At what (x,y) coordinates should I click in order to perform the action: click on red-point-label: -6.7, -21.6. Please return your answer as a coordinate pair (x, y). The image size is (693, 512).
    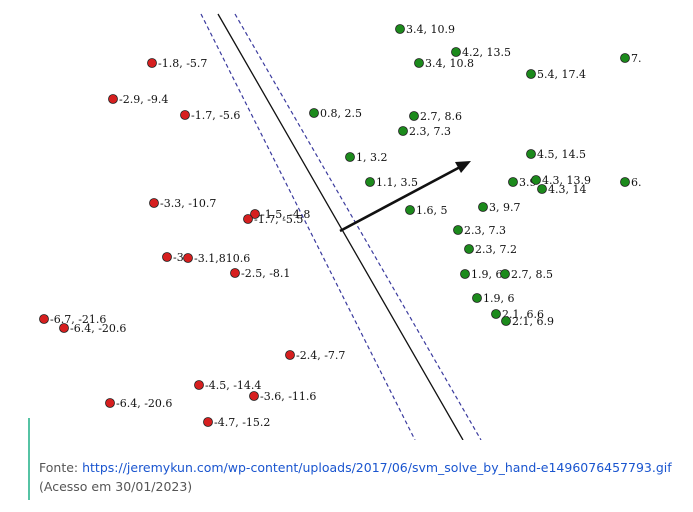
    Looking at the image, I should click on (78, 319).